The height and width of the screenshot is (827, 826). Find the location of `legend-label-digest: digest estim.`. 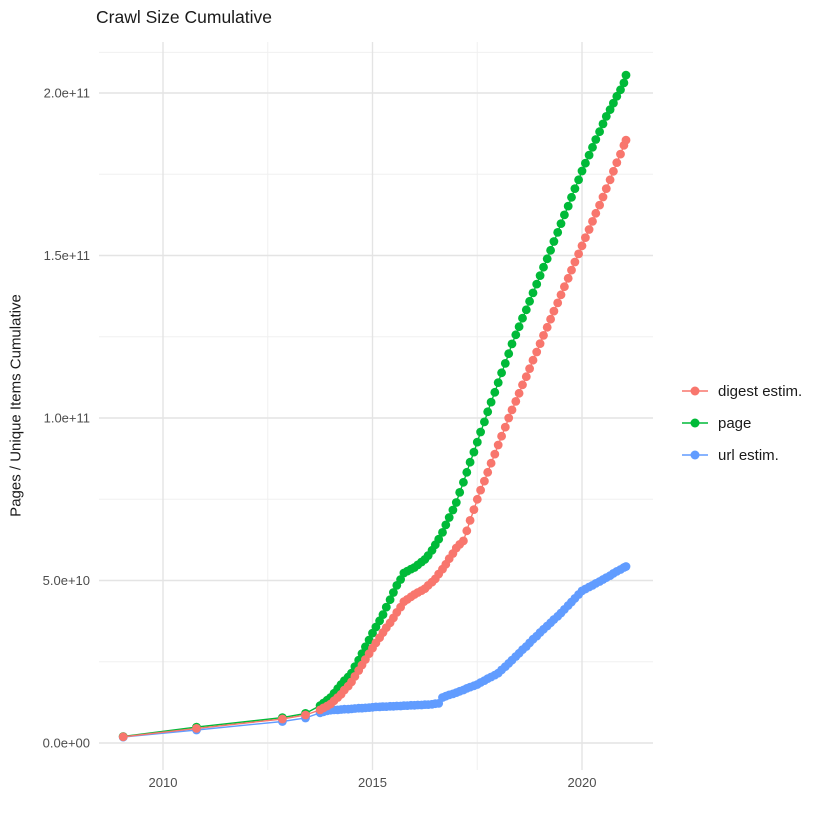

legend-label-digest: digest estim. is located at coordinates (760, 391).